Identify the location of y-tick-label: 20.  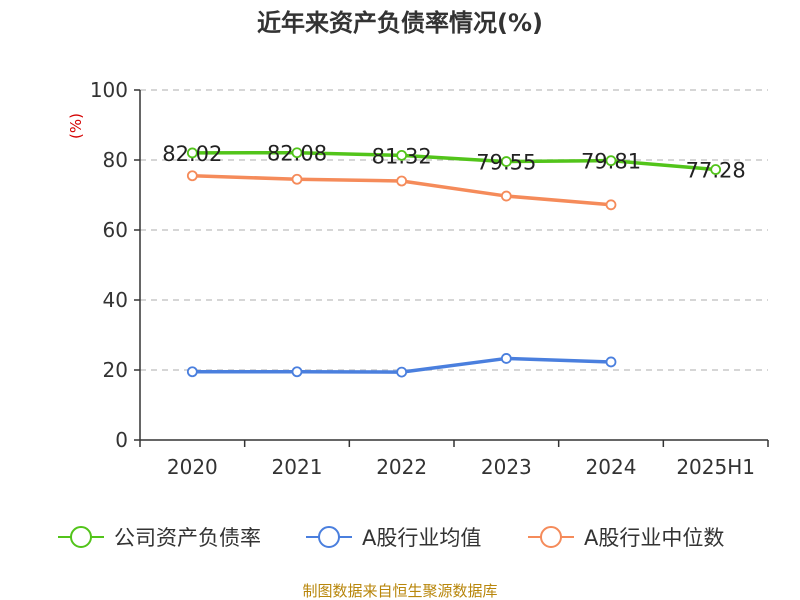
(115, 370).